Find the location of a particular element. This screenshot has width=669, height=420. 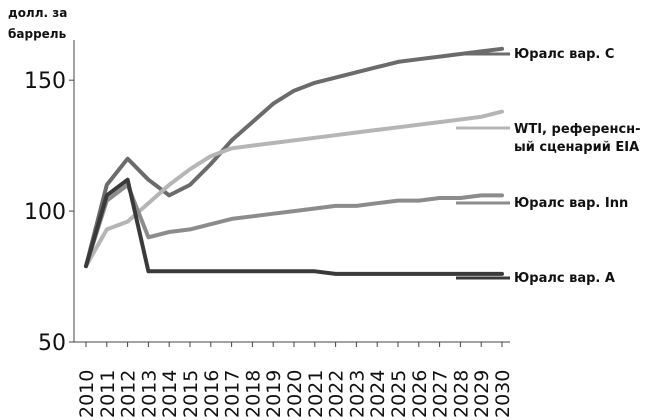

legend-label-urals-a: Юралс вар. А is located at coordinates (564, 279).